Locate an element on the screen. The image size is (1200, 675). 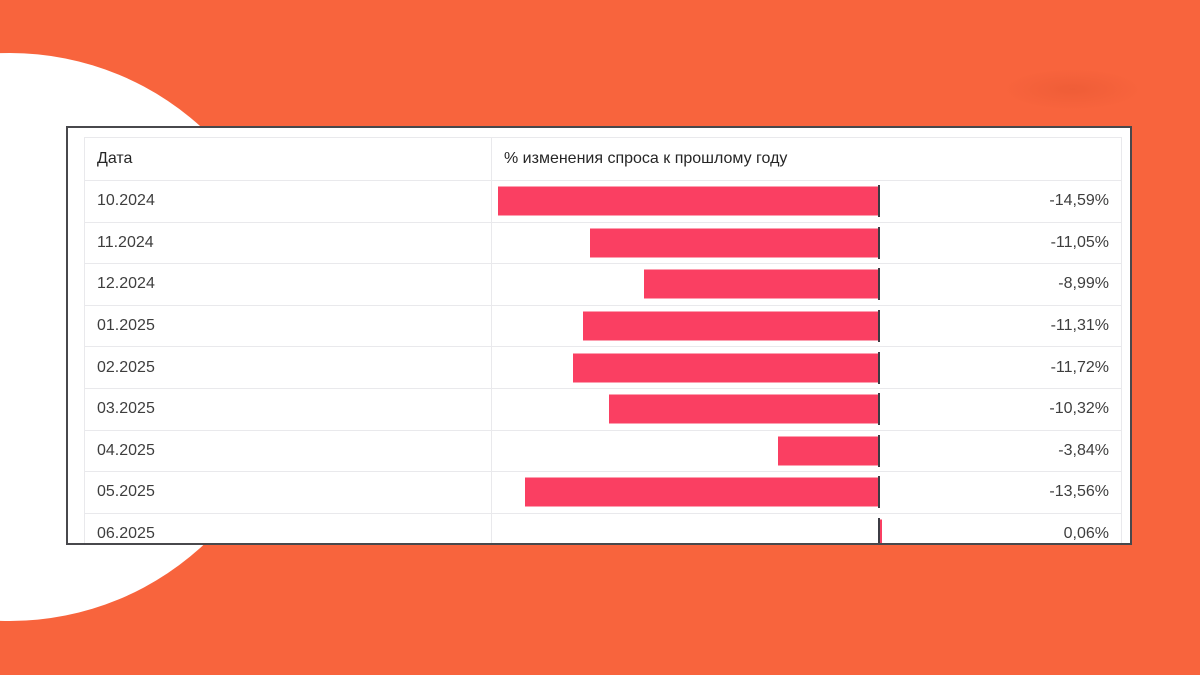
value-label: -10,32% is located at coordinates (1079, 409).